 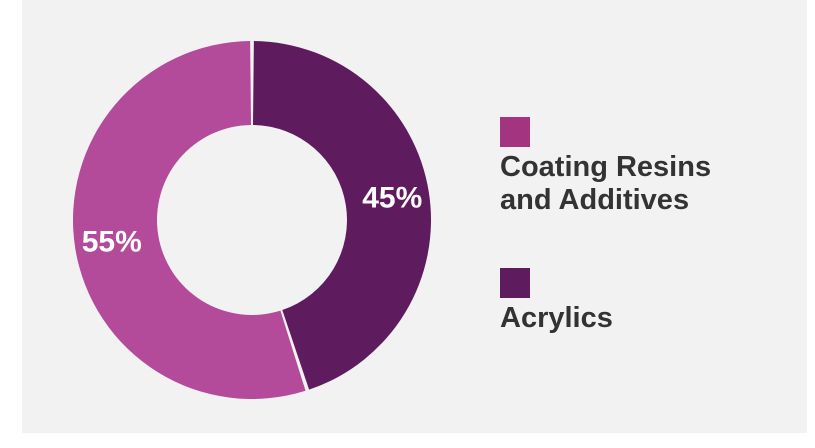 I want to click on data-label-coating: 55%, so click(x=112, y=242).